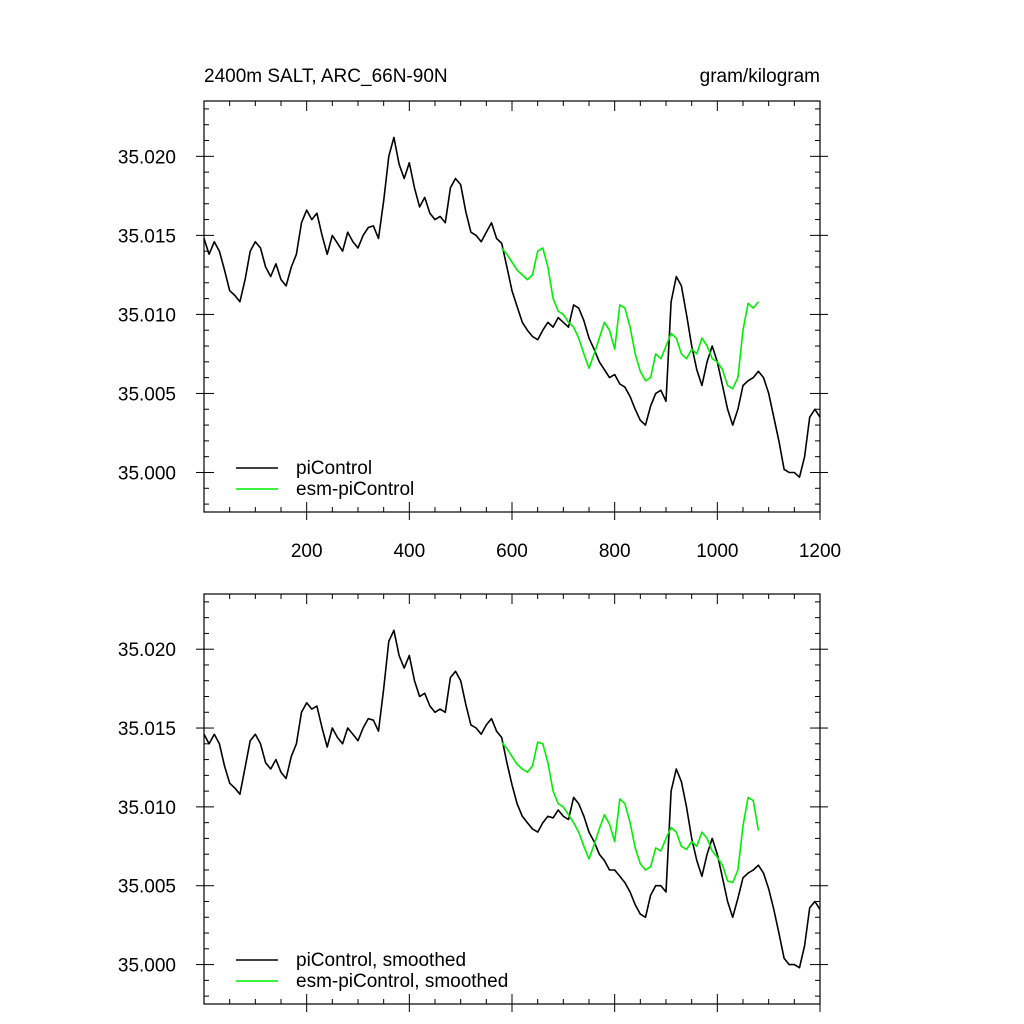 The width and height of the screenshot is (1024, 1024). I want to click on top-y-tick-label: 35.000, so click(147, 473).